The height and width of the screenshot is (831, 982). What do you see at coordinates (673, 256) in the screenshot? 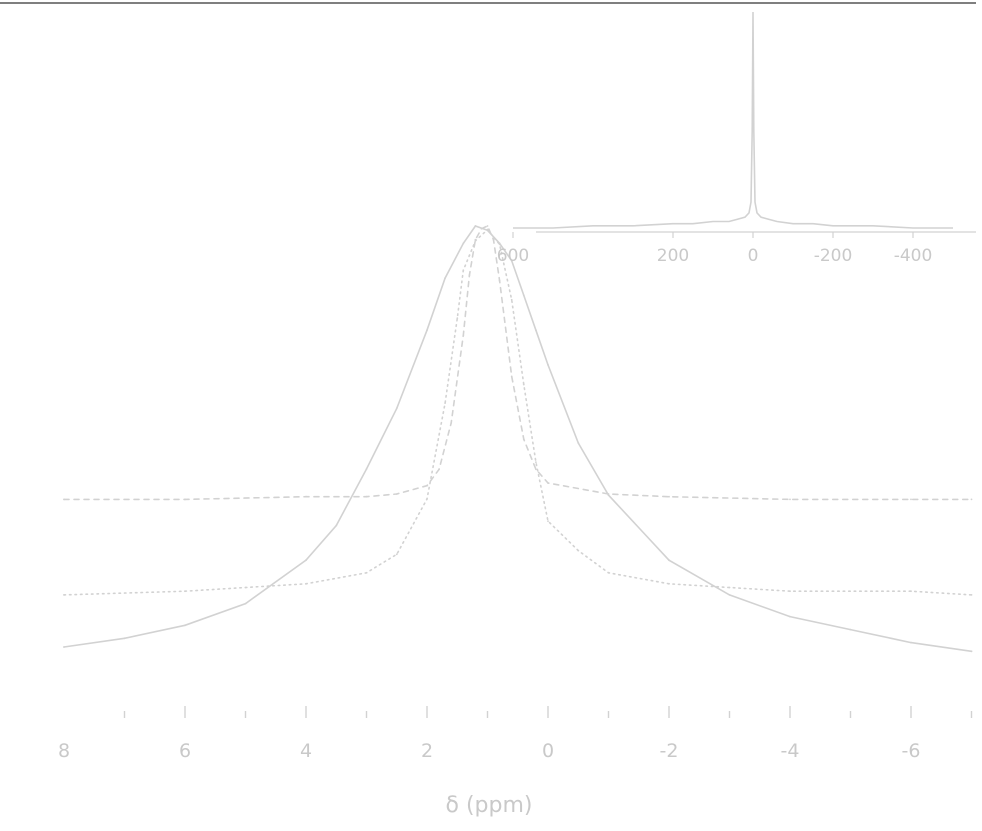
I see `inset-tick-label: 200` at bounding box center [673, 256].